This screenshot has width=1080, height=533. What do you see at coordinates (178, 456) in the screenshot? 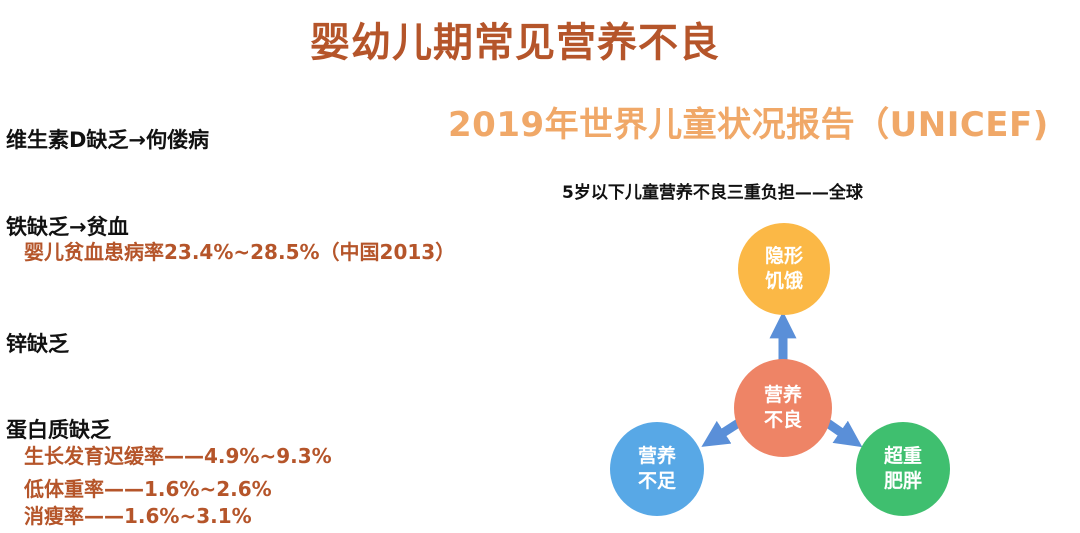
I see `stunting-rate: 生长发育迟缓率——4.9%~9.3%` at bounding box center [178, 456].